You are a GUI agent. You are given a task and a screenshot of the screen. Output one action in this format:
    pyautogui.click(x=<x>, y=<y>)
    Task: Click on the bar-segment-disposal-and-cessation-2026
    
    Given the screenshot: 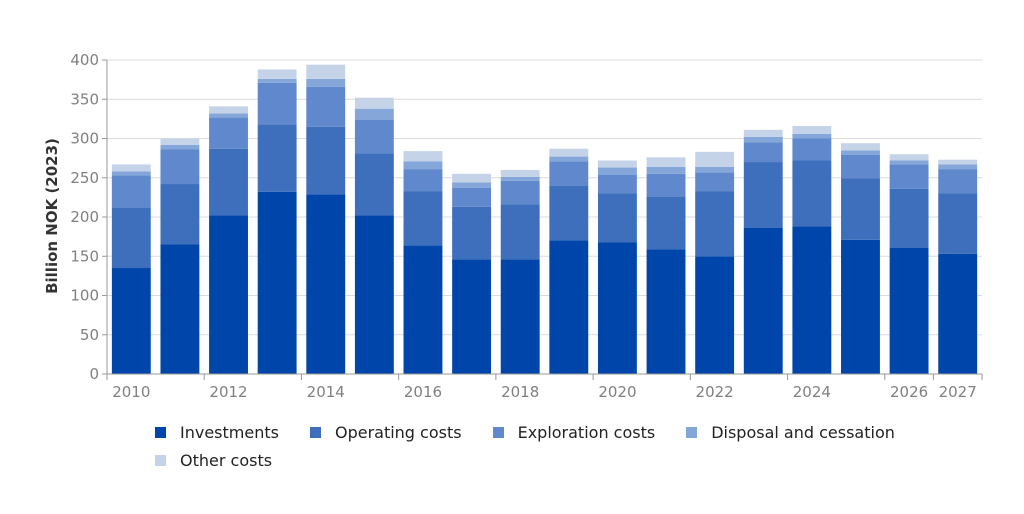 What is the action you would take?
    pyautogui.click(x=909, y=162)
    